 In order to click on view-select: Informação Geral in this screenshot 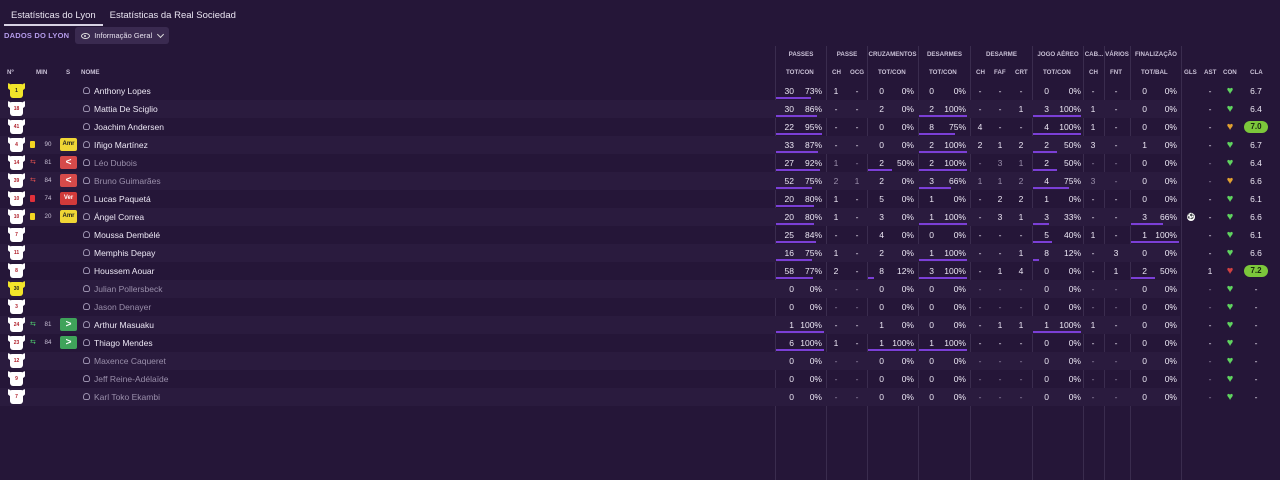, I will do `click(122, 35)`.